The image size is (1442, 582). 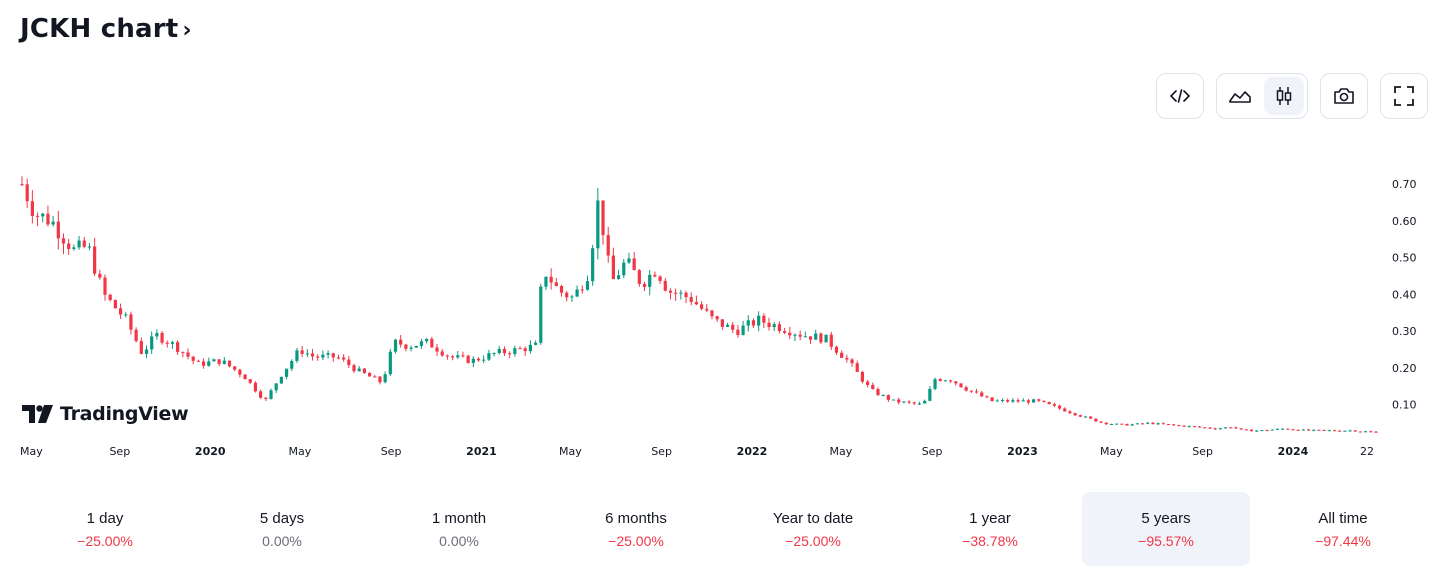 I want to click on fullscreen-button, so click(x=1404, y=96).